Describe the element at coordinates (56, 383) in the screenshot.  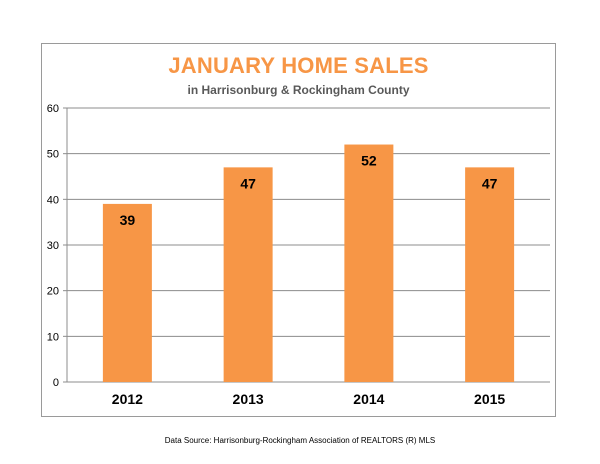
I see `y-tick-label: 0` at that location.